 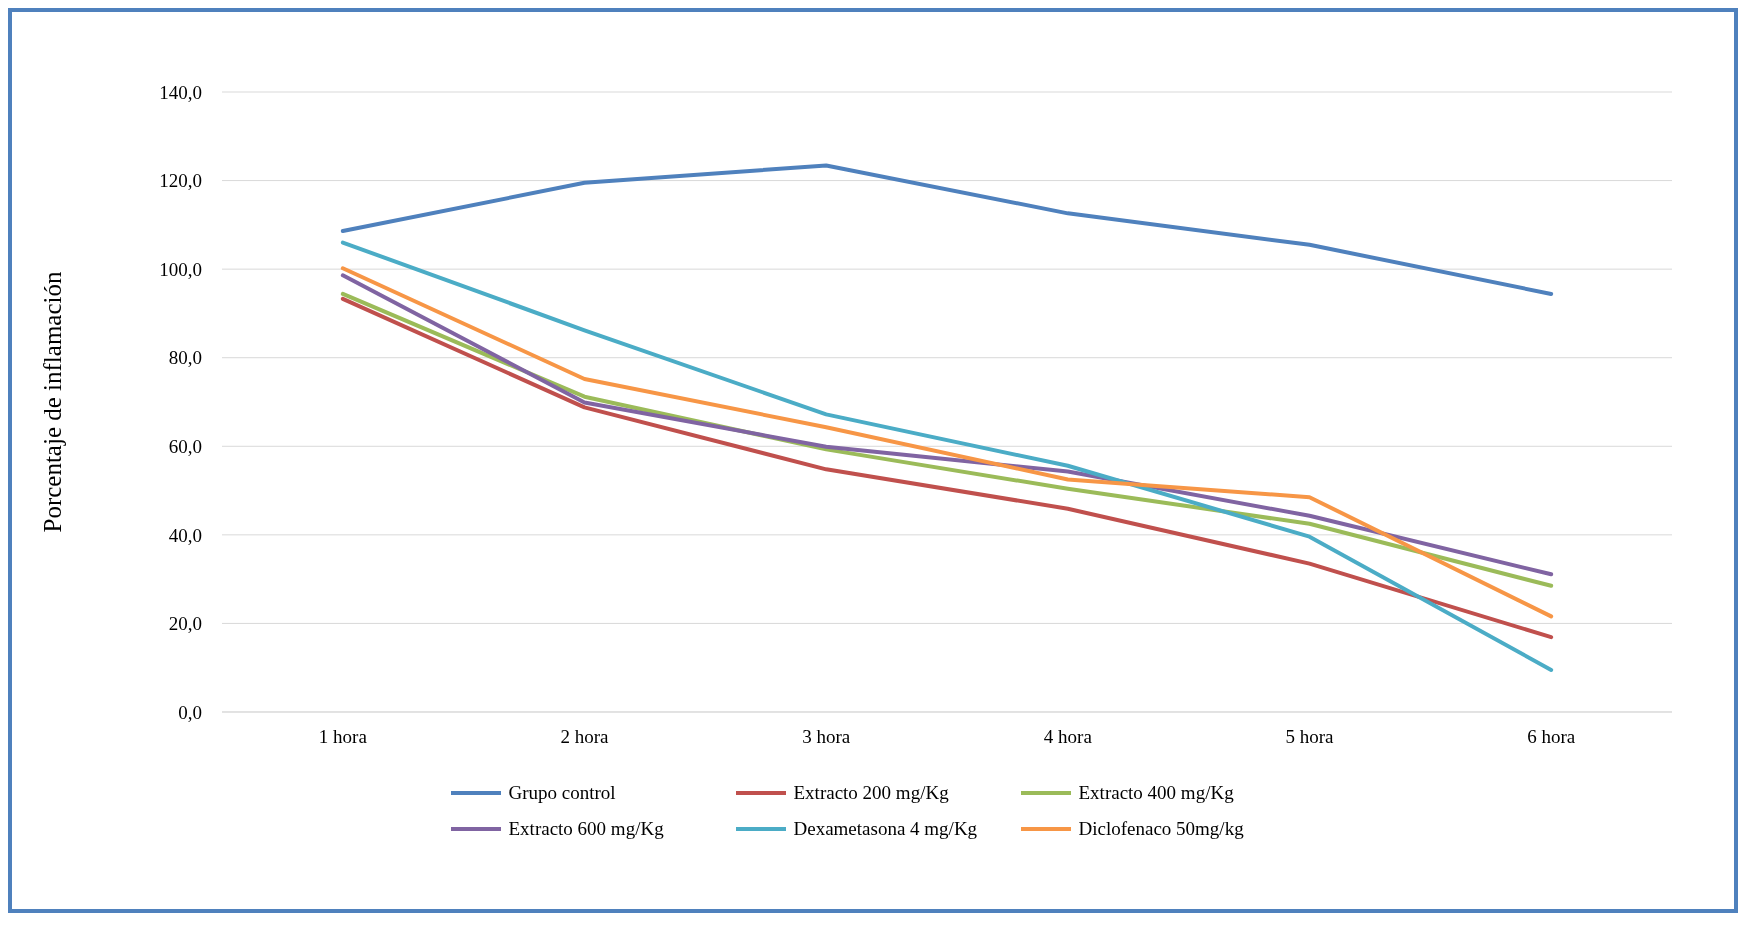 I want to click on y-tick-label: 0,0, so click(x=190, y=712).